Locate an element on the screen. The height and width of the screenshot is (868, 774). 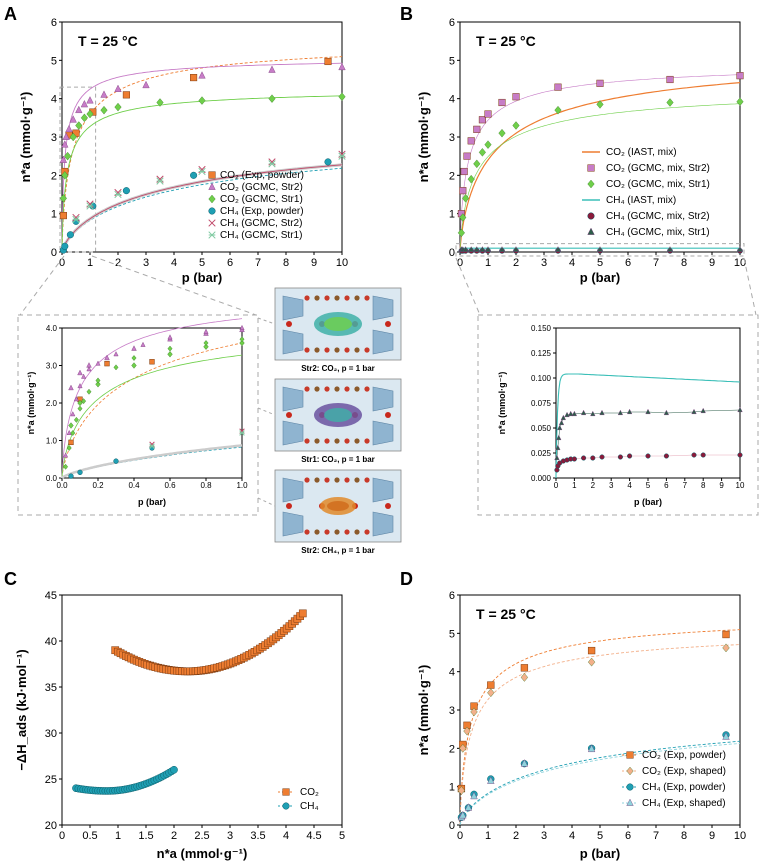
chart-b-legend-5: CH₄ (GCMC, mix, Str1) is located at coordinates (658, 232).